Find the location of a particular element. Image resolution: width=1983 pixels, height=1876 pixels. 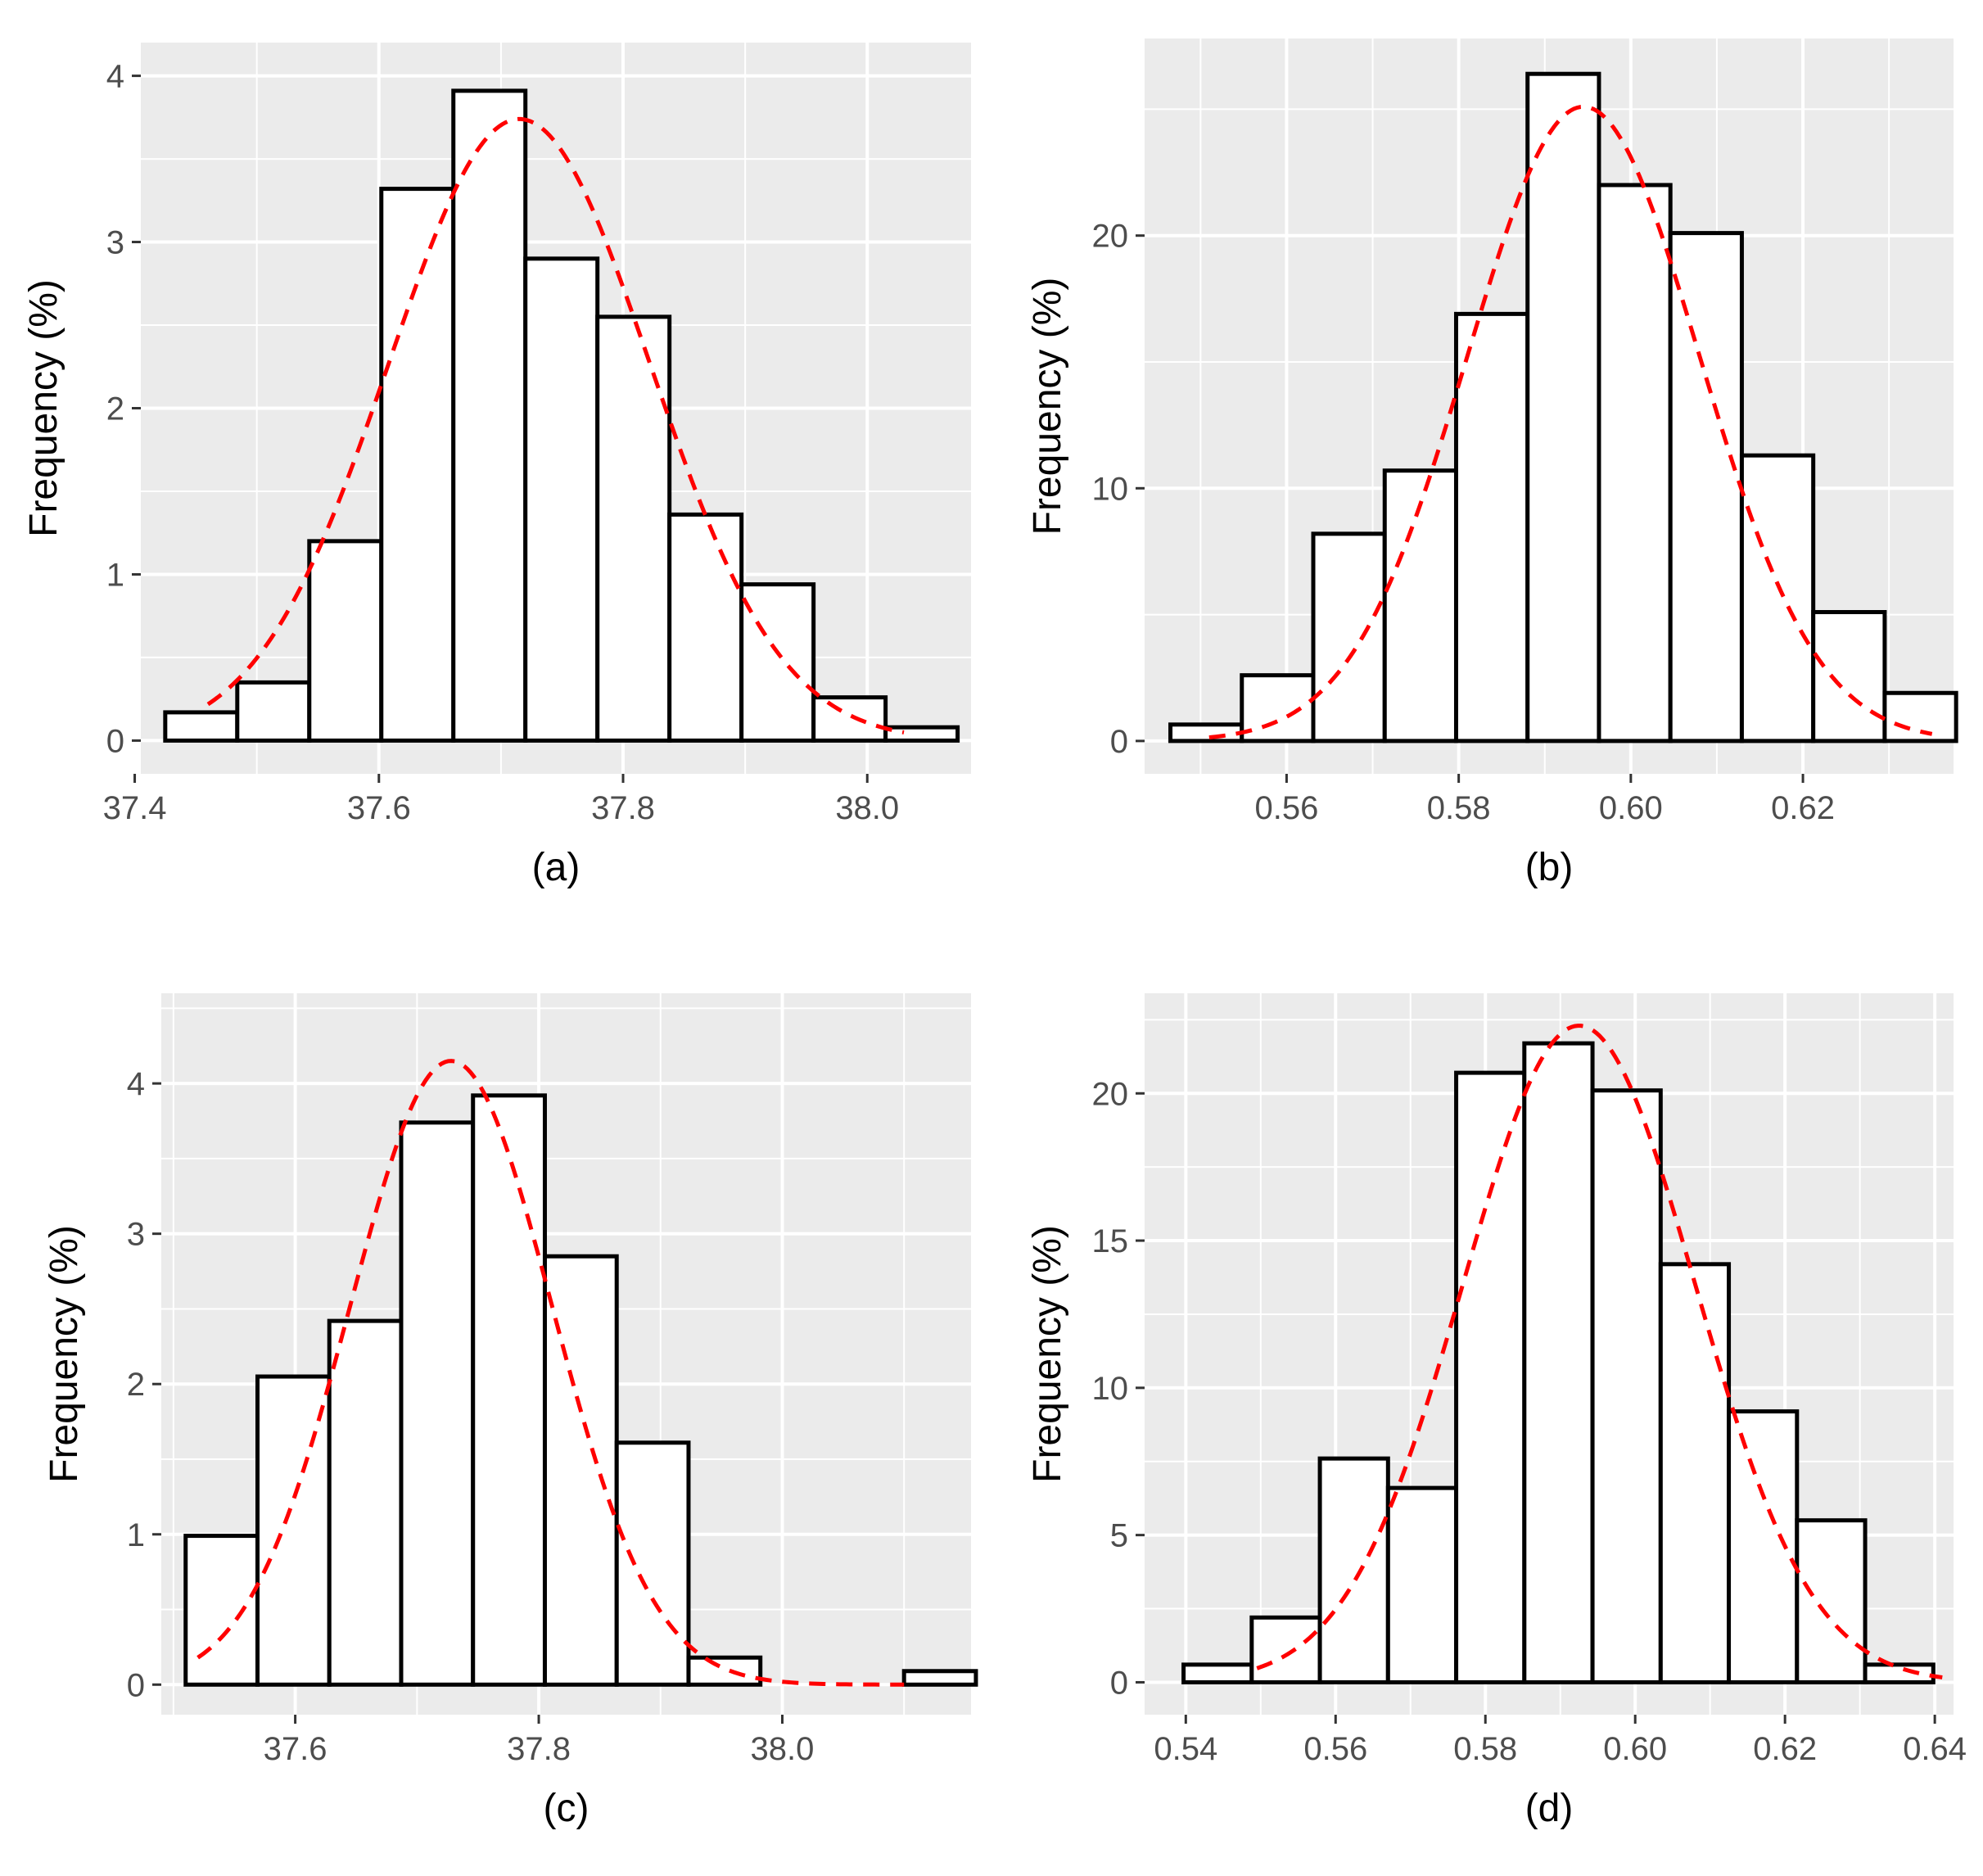

y-tick-label: 15 is located at coordinates (1110, 1241).